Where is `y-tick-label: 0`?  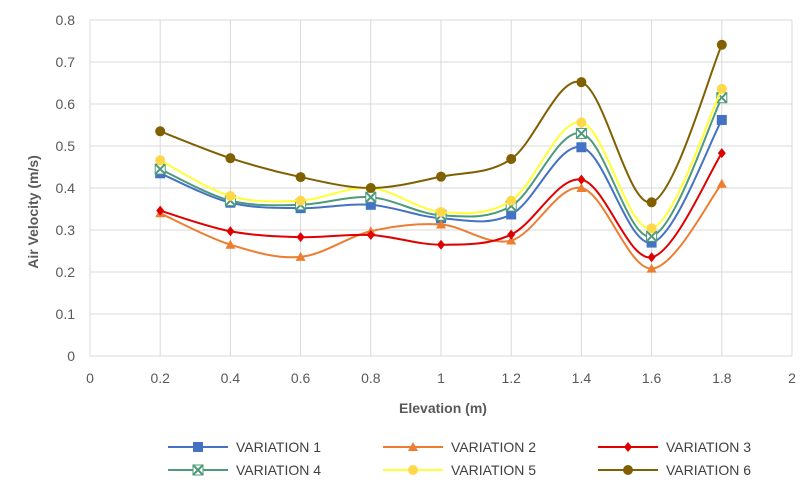
y-tick-label: 0 is located at coordinates (71, 356).